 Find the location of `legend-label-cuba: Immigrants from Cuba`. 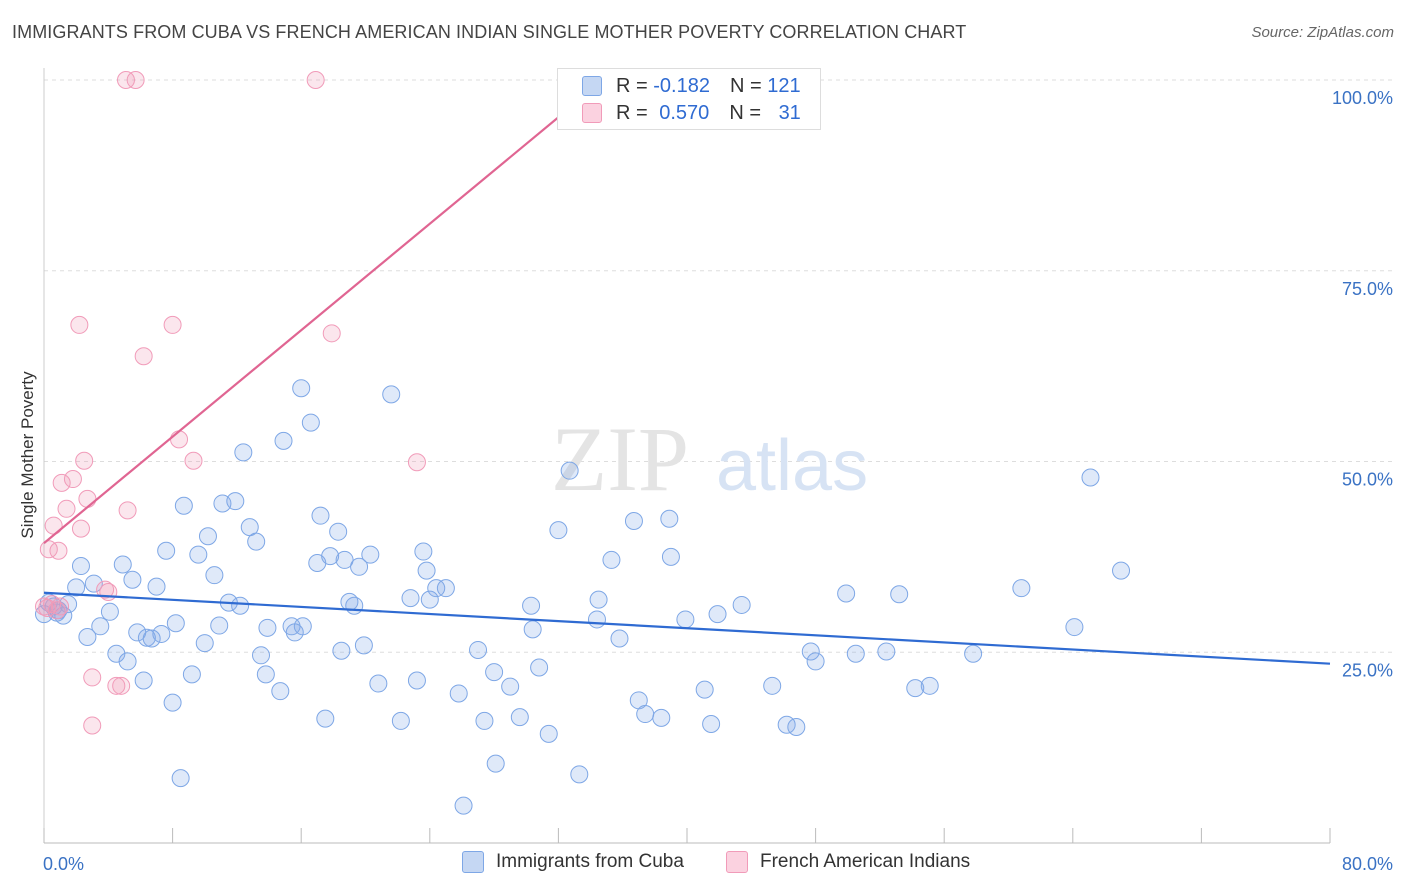

legend-label-cuba: Immigrants from Cuba is located at coordinates (590, 861).